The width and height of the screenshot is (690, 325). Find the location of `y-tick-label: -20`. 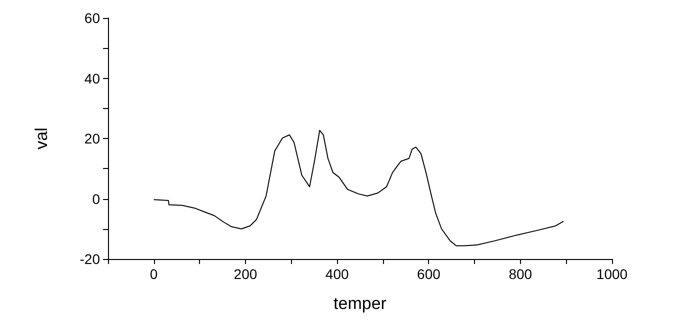

y-tick-label: -20 is located at coordinates (90, 259).